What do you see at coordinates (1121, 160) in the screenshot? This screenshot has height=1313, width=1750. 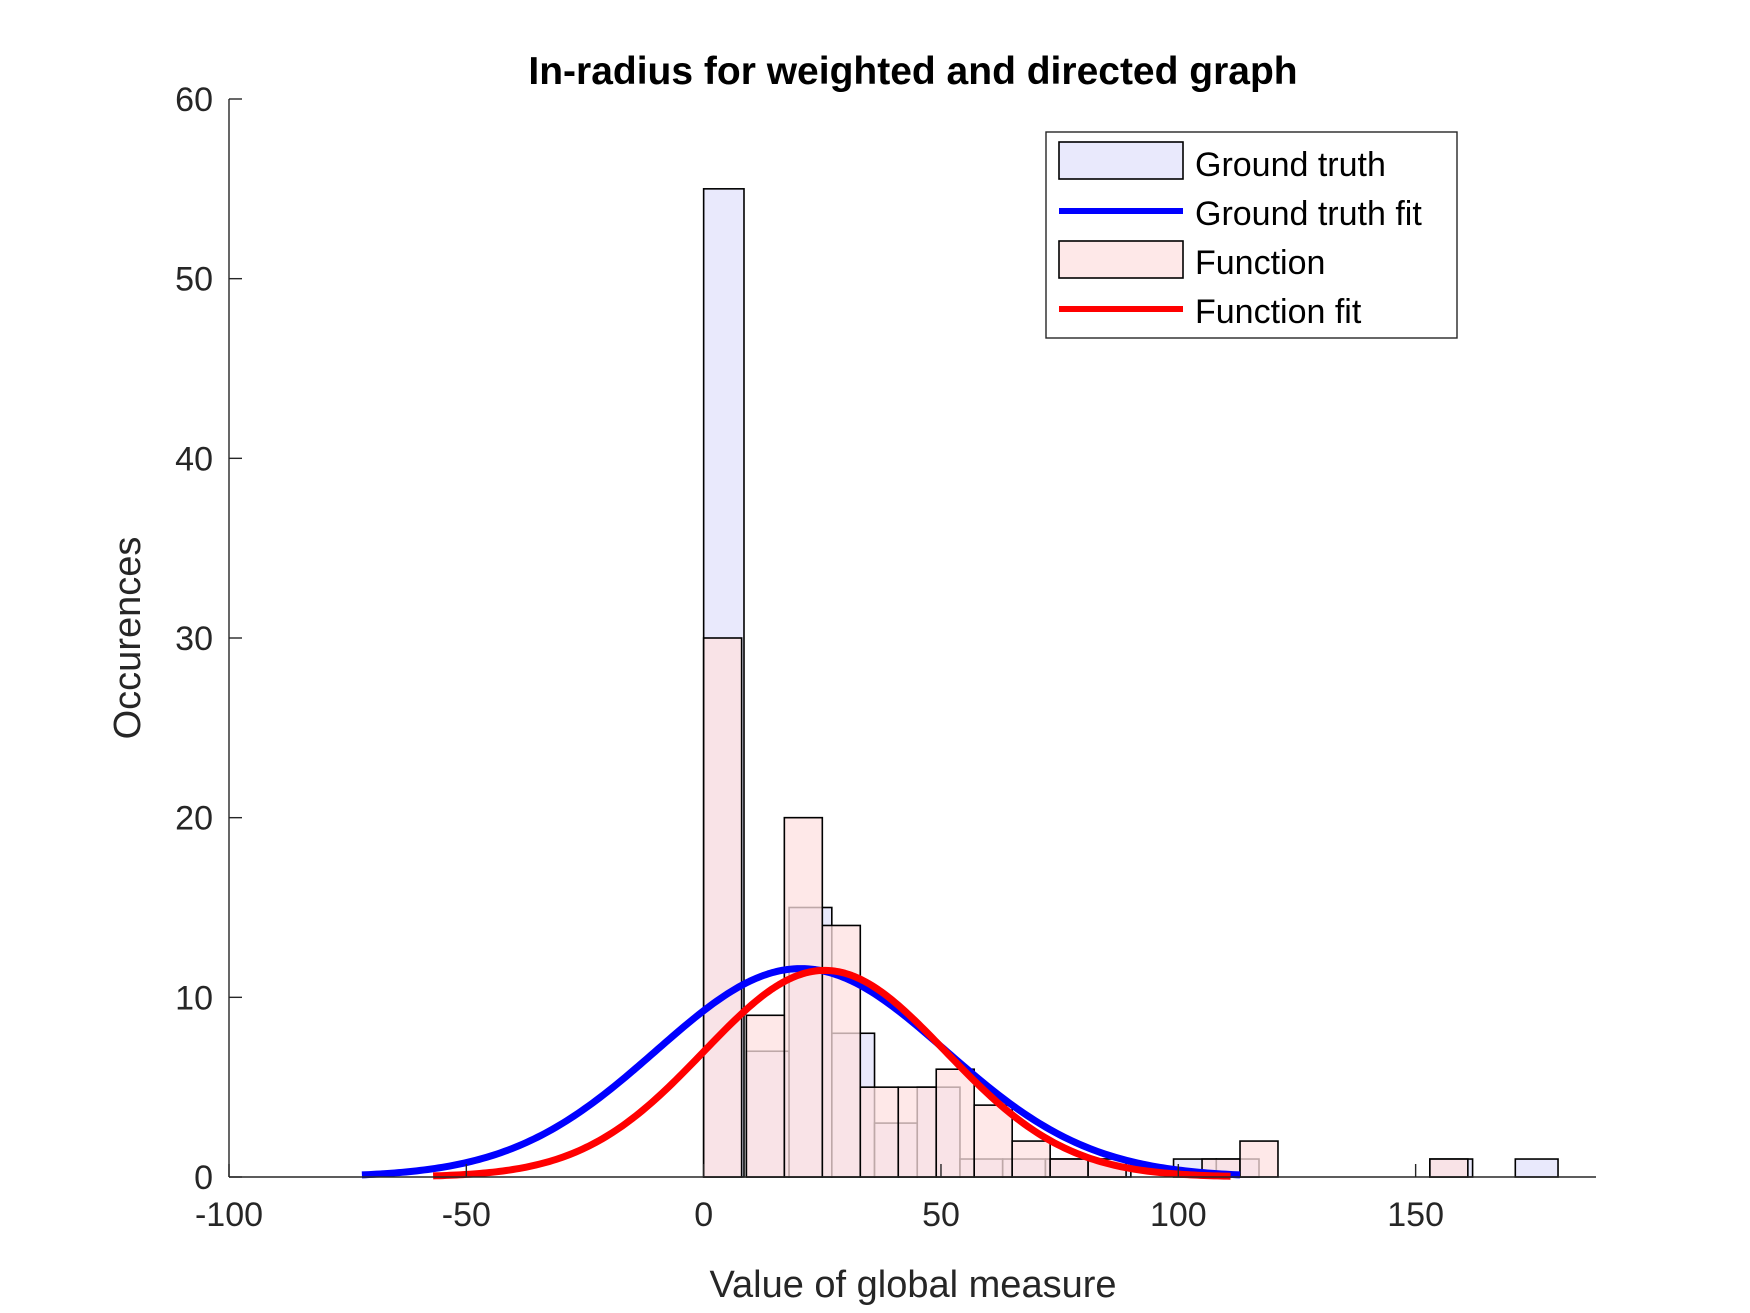 I see `legend-swatch-ground-truth` at bounding box center [1121, 160].